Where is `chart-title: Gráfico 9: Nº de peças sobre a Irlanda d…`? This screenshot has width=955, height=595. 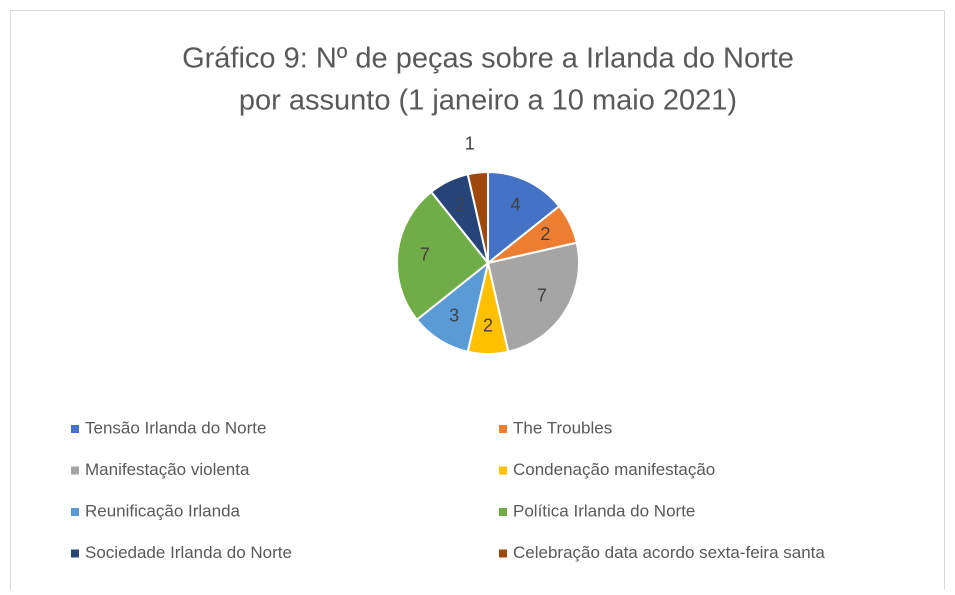
chart-title: Gráfico 9: Nº de peças sobre a Irlanda d… is located at coordinates (488, 59).